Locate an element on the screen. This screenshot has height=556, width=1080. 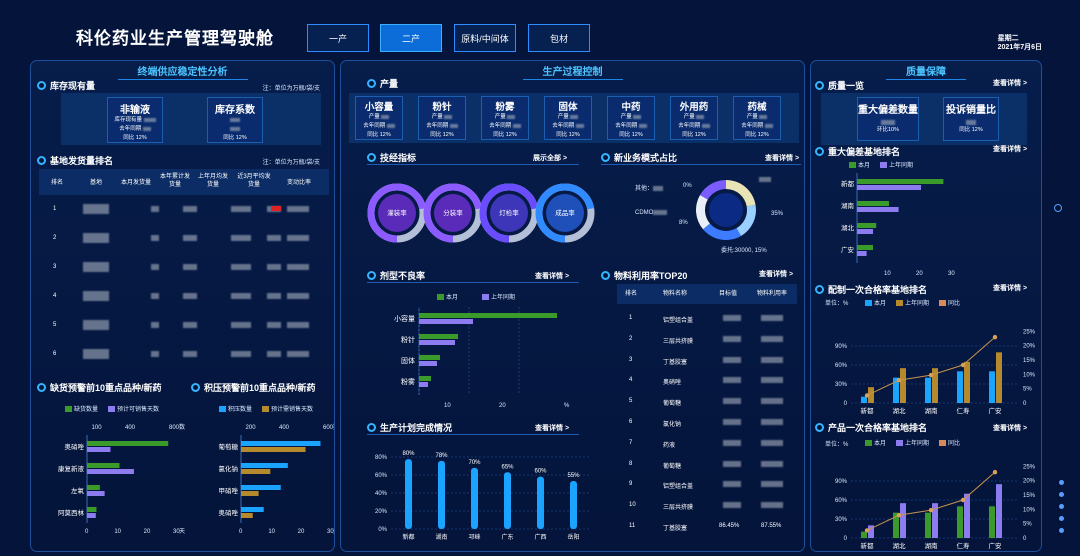
axis-tick: 30% is located at coordinates (841, 520).